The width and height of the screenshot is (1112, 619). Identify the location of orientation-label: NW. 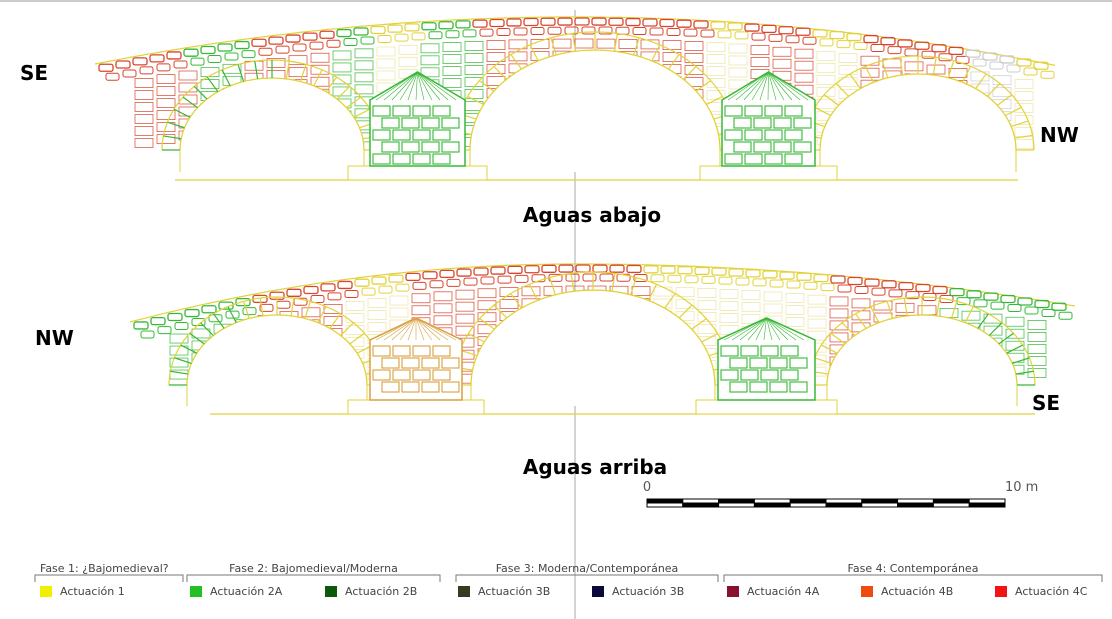
(1059, 135).